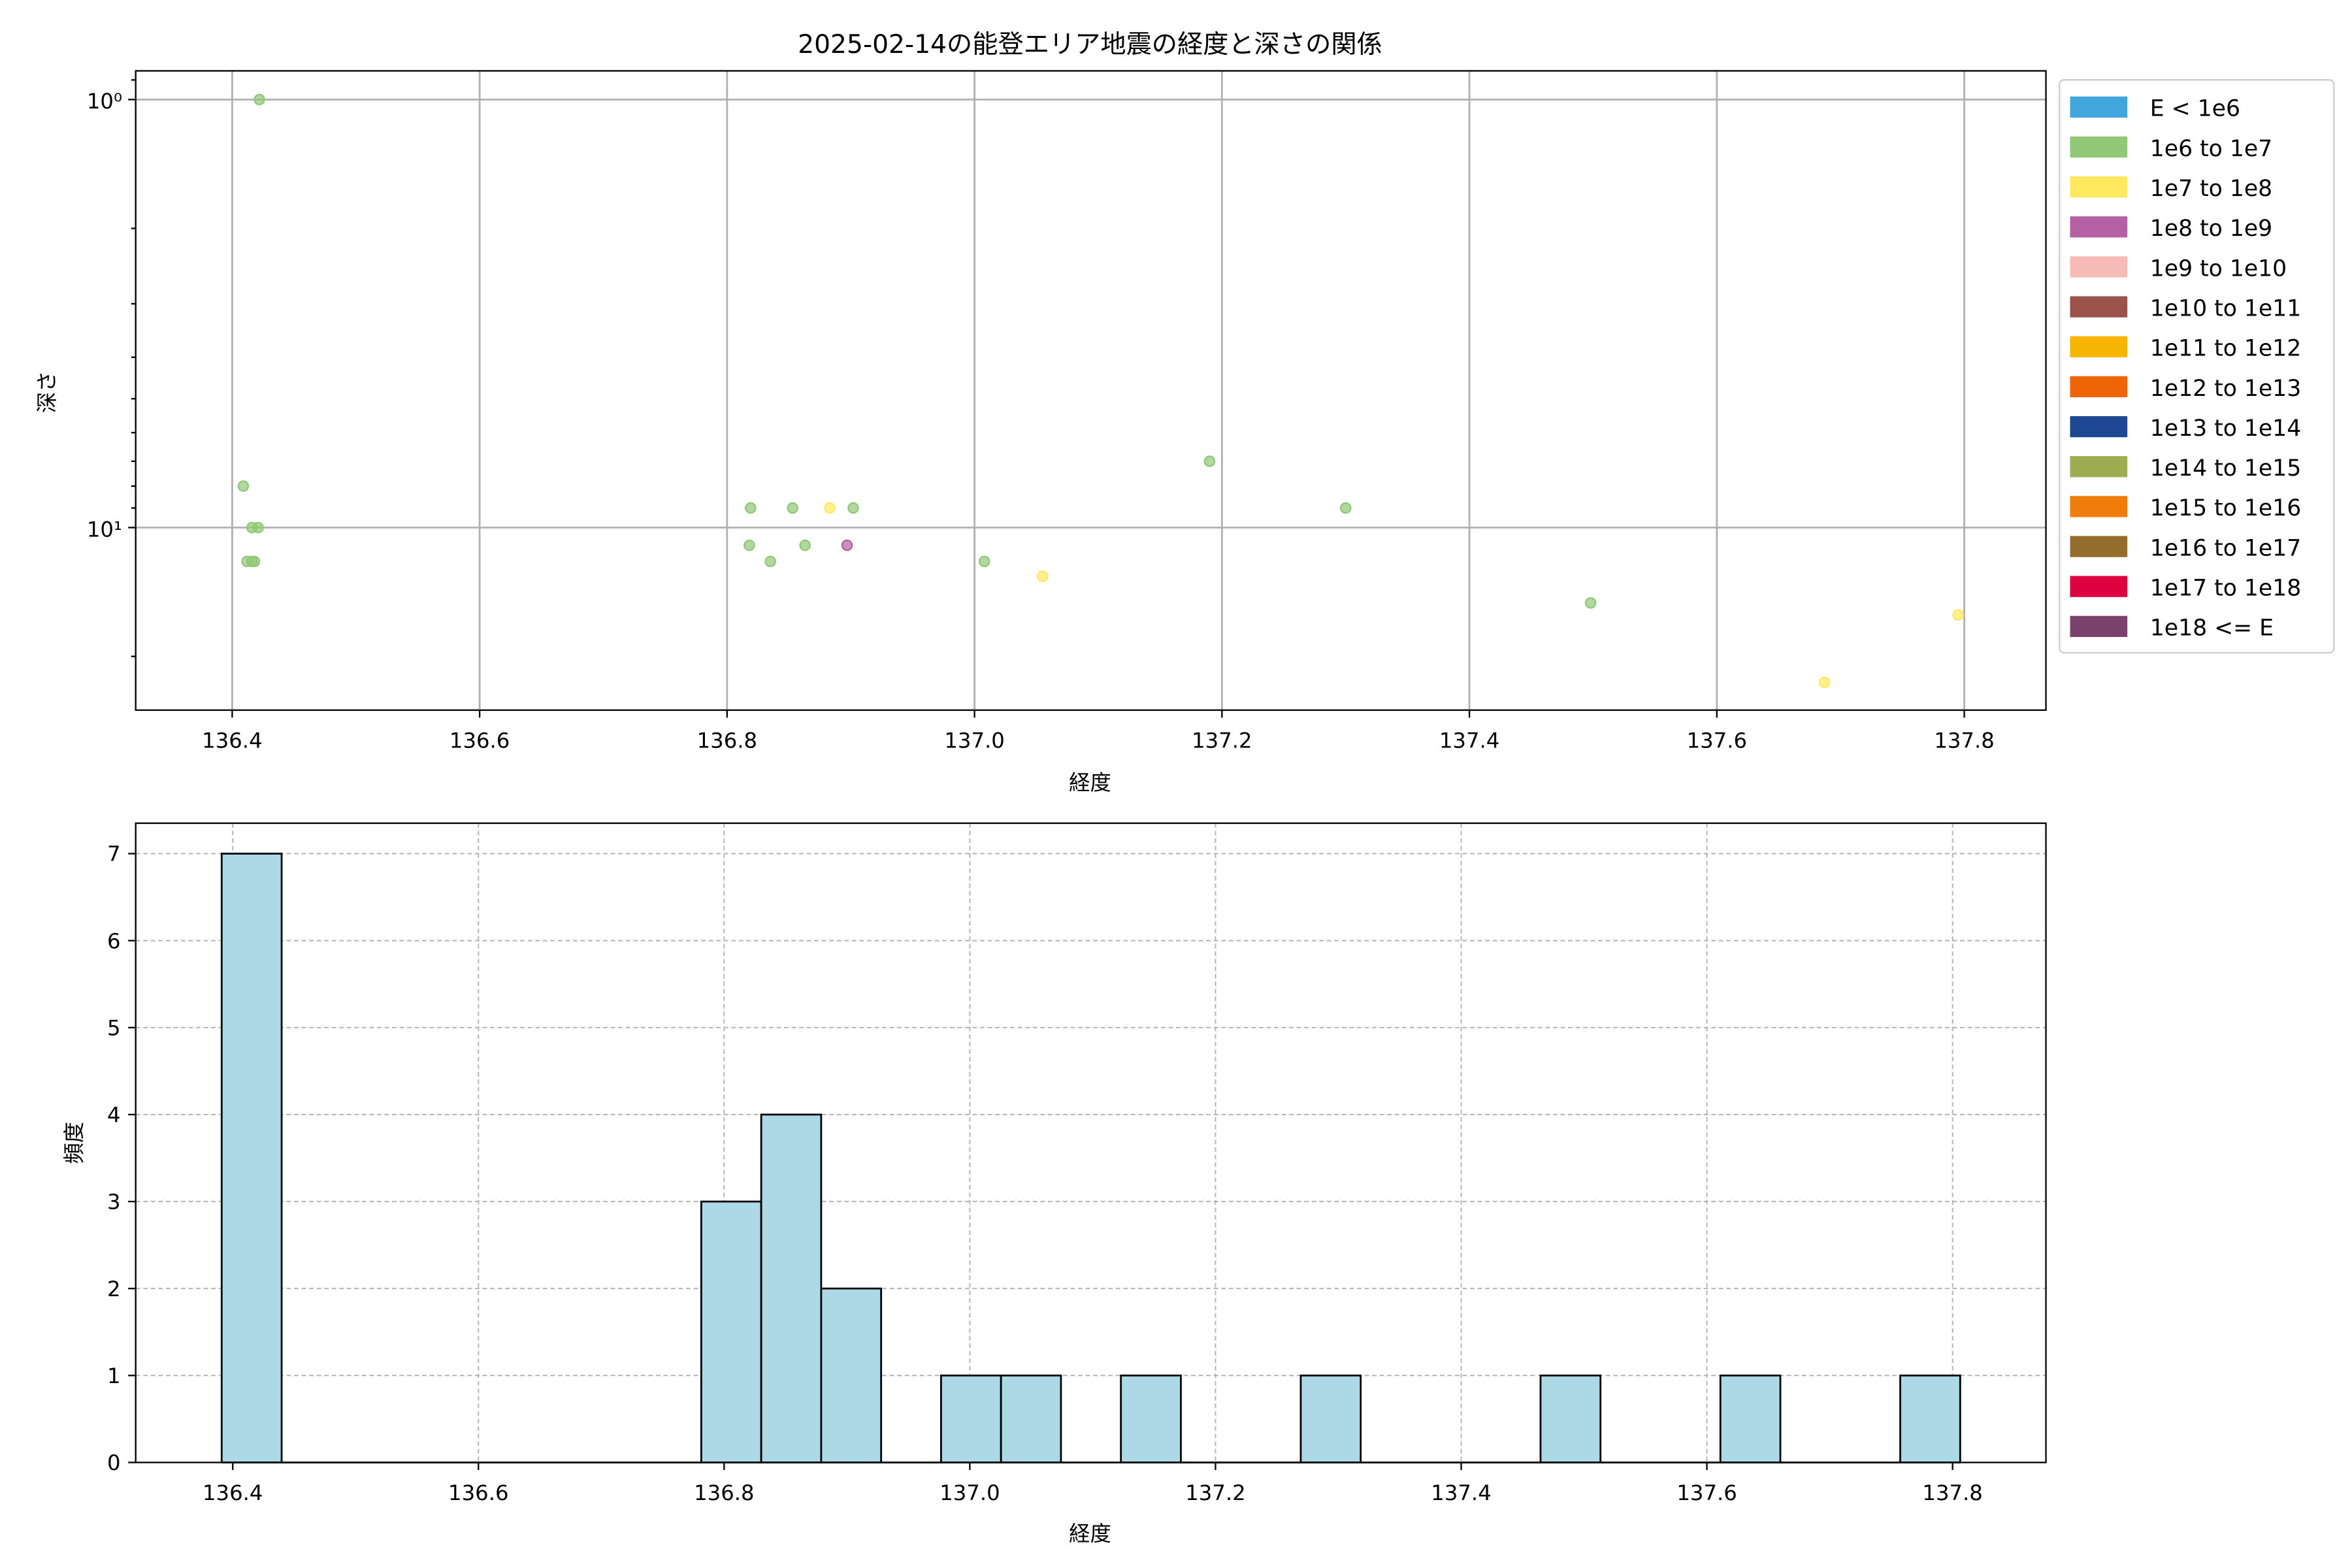 The image size is (2352, 1568). Describe the element at coordinates (114, 1376) in the screenshot. I see `y-tick-label: 1` at that location.